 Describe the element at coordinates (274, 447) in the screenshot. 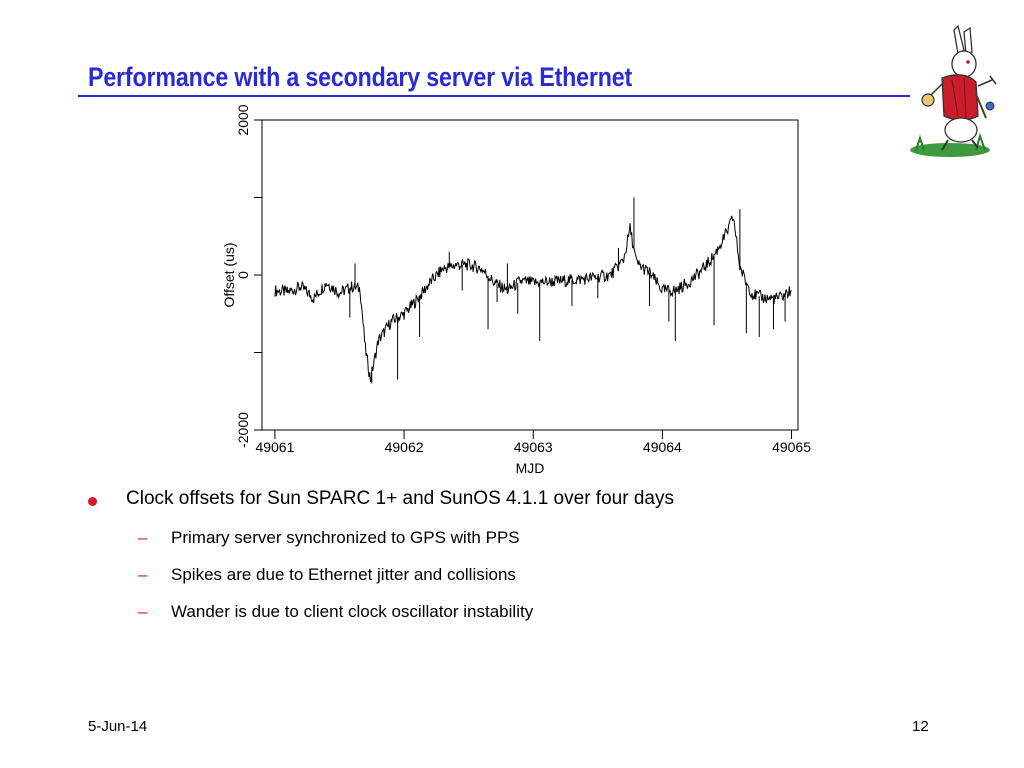

I see `x-tick-label: 49061` at that location.